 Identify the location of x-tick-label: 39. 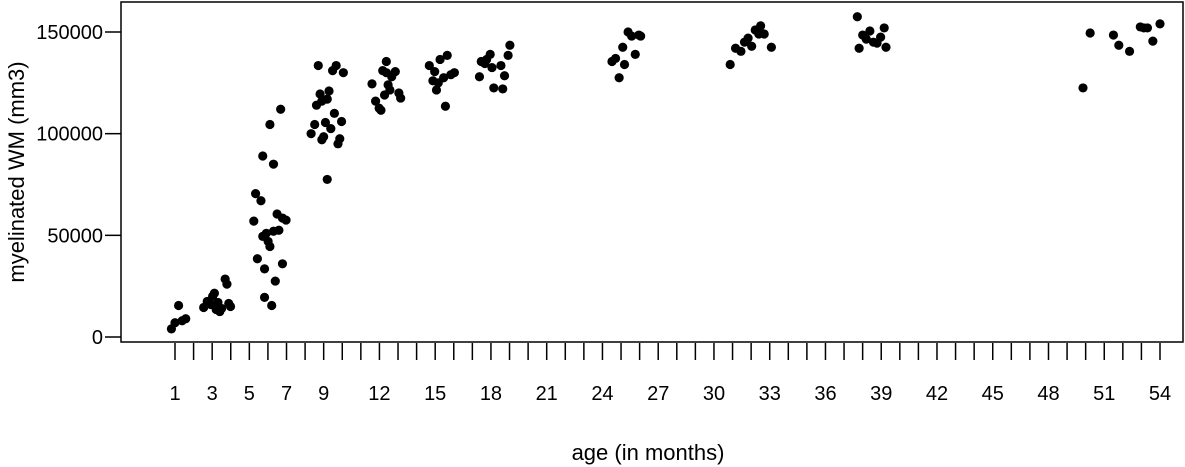
(881, 394).